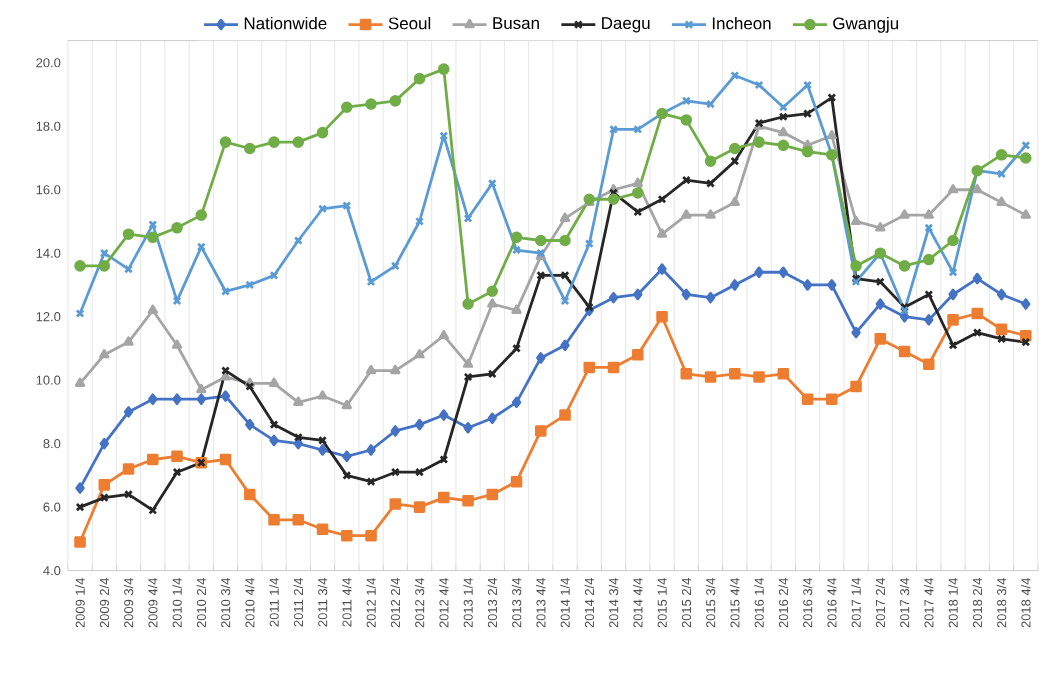  Describe the element at coordinates (285, 23) in the screenshot. I see `legend-label: Nationwide` at that location.